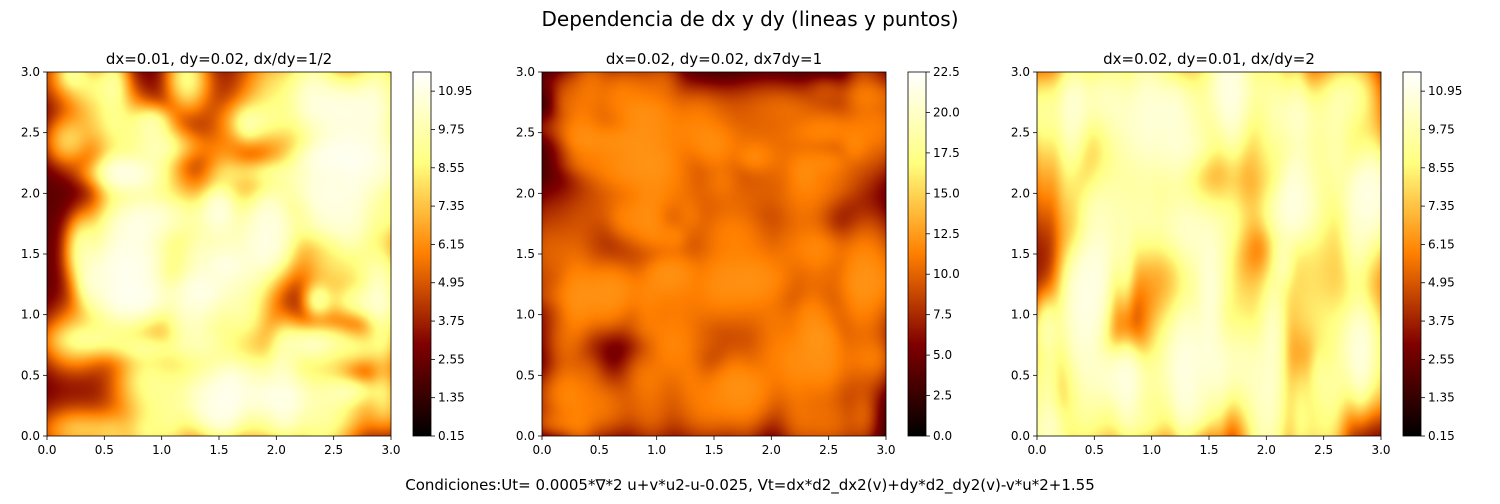 This screenshot has width=1500, height=504. Describe the element at coordinates (749, 19) in the screenshot. I see `figure-title: Dependencia de dx y dy (lineas y puntos)` at that location.